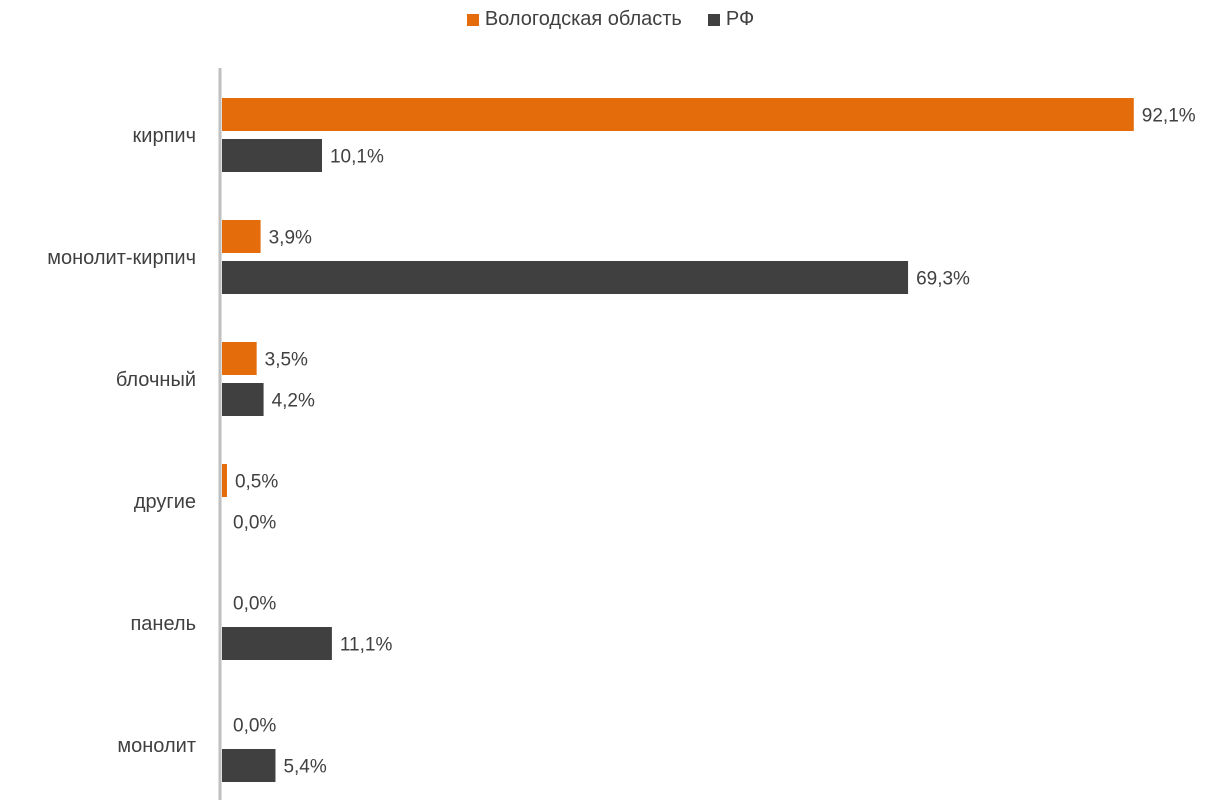 The image size is (1221, 801). Describe the element at coordinates (286, 360) in the screenshot. I see `data-label: 3,5%` at that location.